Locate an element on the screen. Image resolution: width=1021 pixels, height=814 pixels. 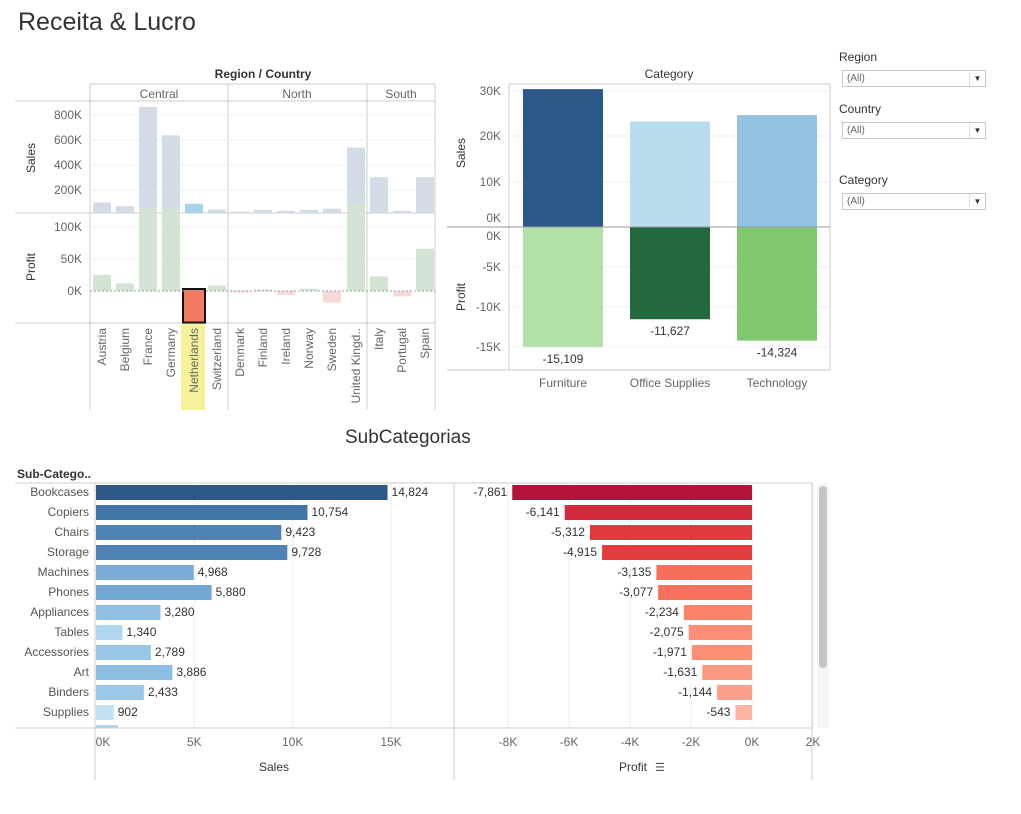
scrollbar-thumb is located at coordinates (823, 577).